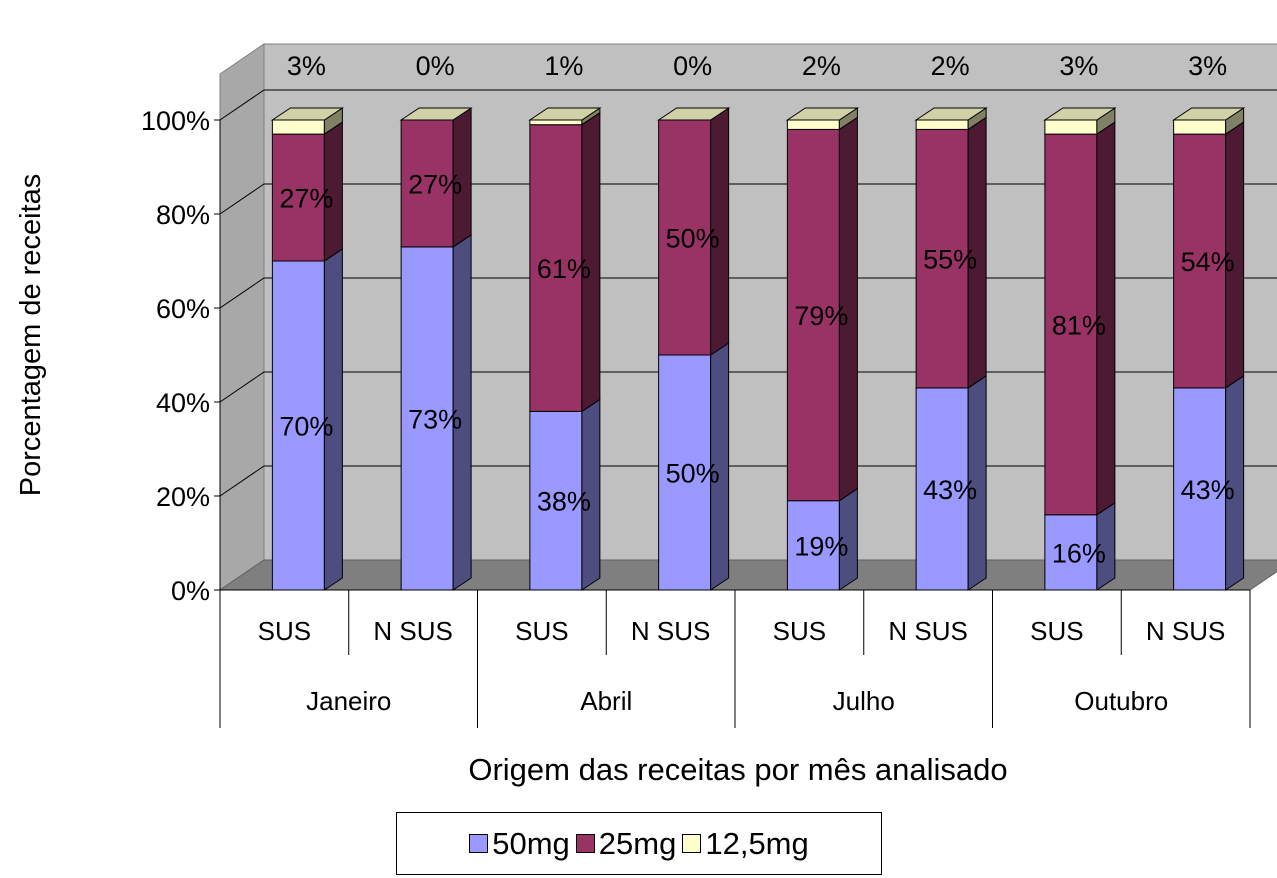 This screenshot has height=878, width=1277. Describe the element at coordinates (183, 497) in the screenshot. I see `y-tick-label: 20%` at that location.